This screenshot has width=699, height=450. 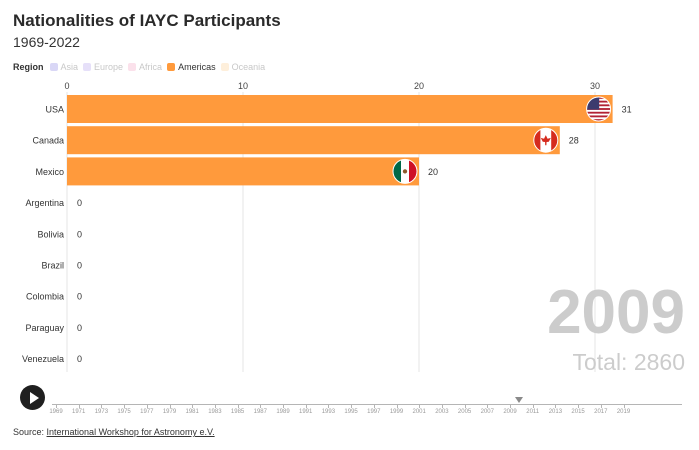 I want to click on canada-flag-body, so click(x=545, y=140).